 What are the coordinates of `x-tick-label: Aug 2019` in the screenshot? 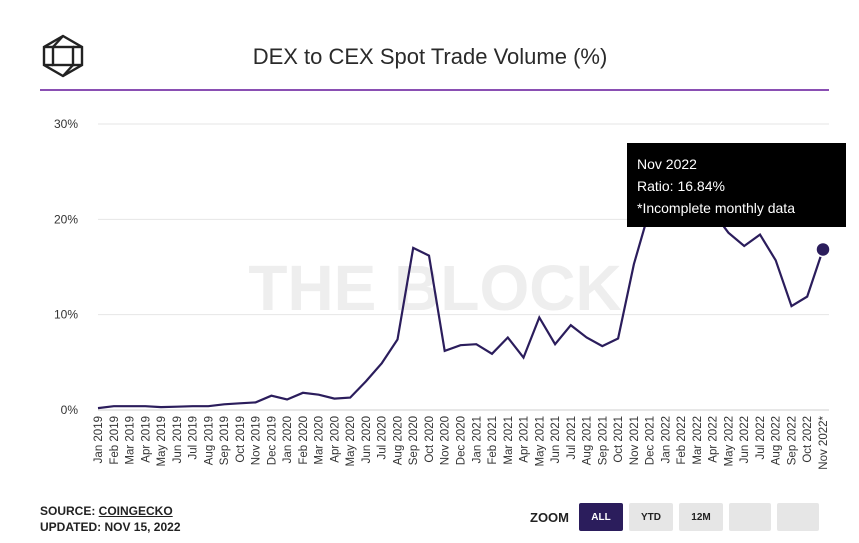 It's located at (209, 440).